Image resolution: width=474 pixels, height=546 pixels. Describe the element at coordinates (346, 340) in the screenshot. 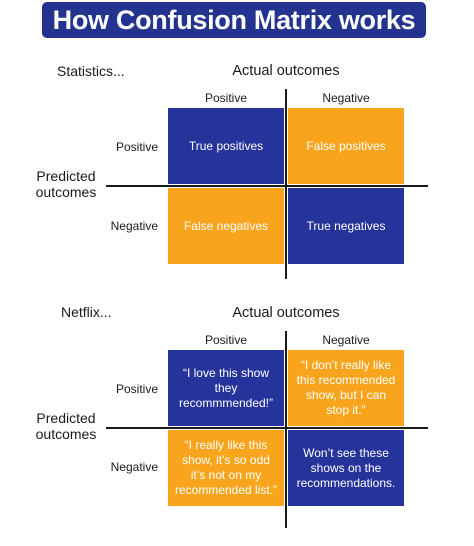

I see `netflix-col-negative: Negative` at that location.